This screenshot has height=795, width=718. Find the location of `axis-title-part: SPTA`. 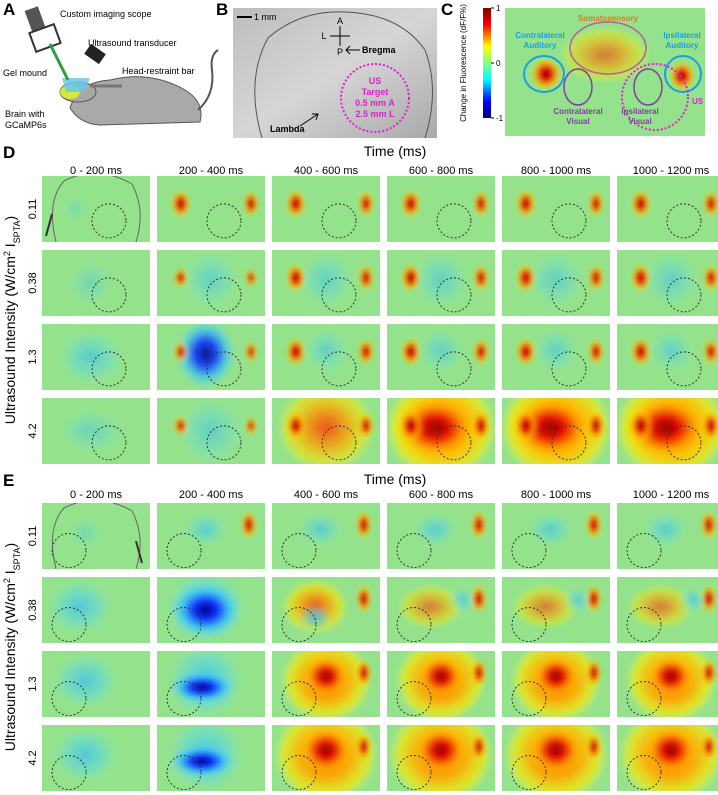

axis-title-part: SPTA is located at coordinates (17, 558).